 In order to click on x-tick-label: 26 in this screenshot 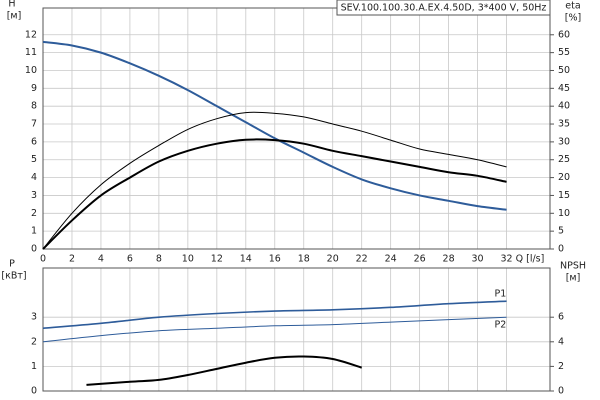, I will do `click(420, 259)`.